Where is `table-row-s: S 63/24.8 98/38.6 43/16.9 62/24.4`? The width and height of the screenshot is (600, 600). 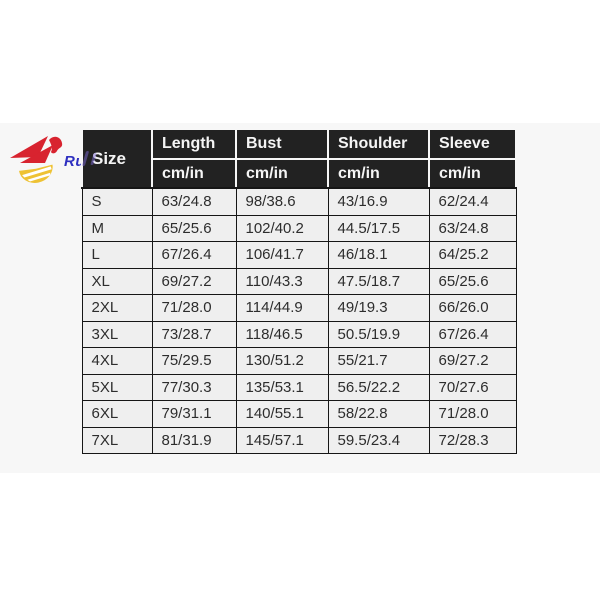
table-row-s: S 63/24.8 98/38.6 43/16.9 62/24.4 is located at coordinates (299, 201).